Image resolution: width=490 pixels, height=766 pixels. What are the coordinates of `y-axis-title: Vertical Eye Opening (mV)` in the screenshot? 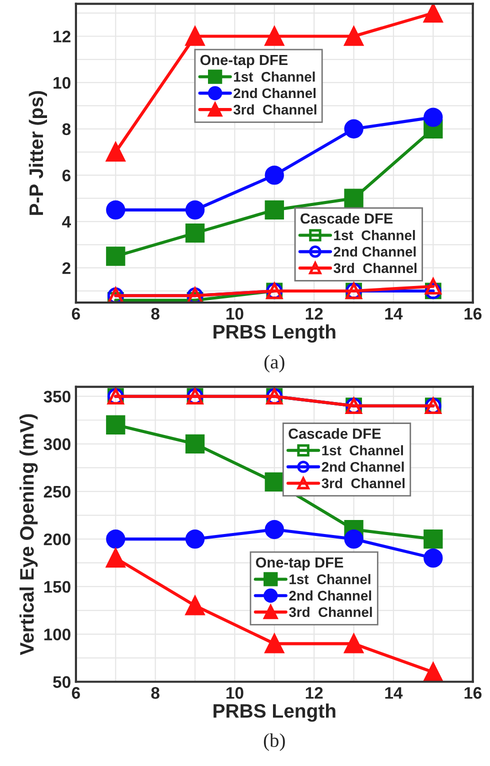 It's located at (29, 535).